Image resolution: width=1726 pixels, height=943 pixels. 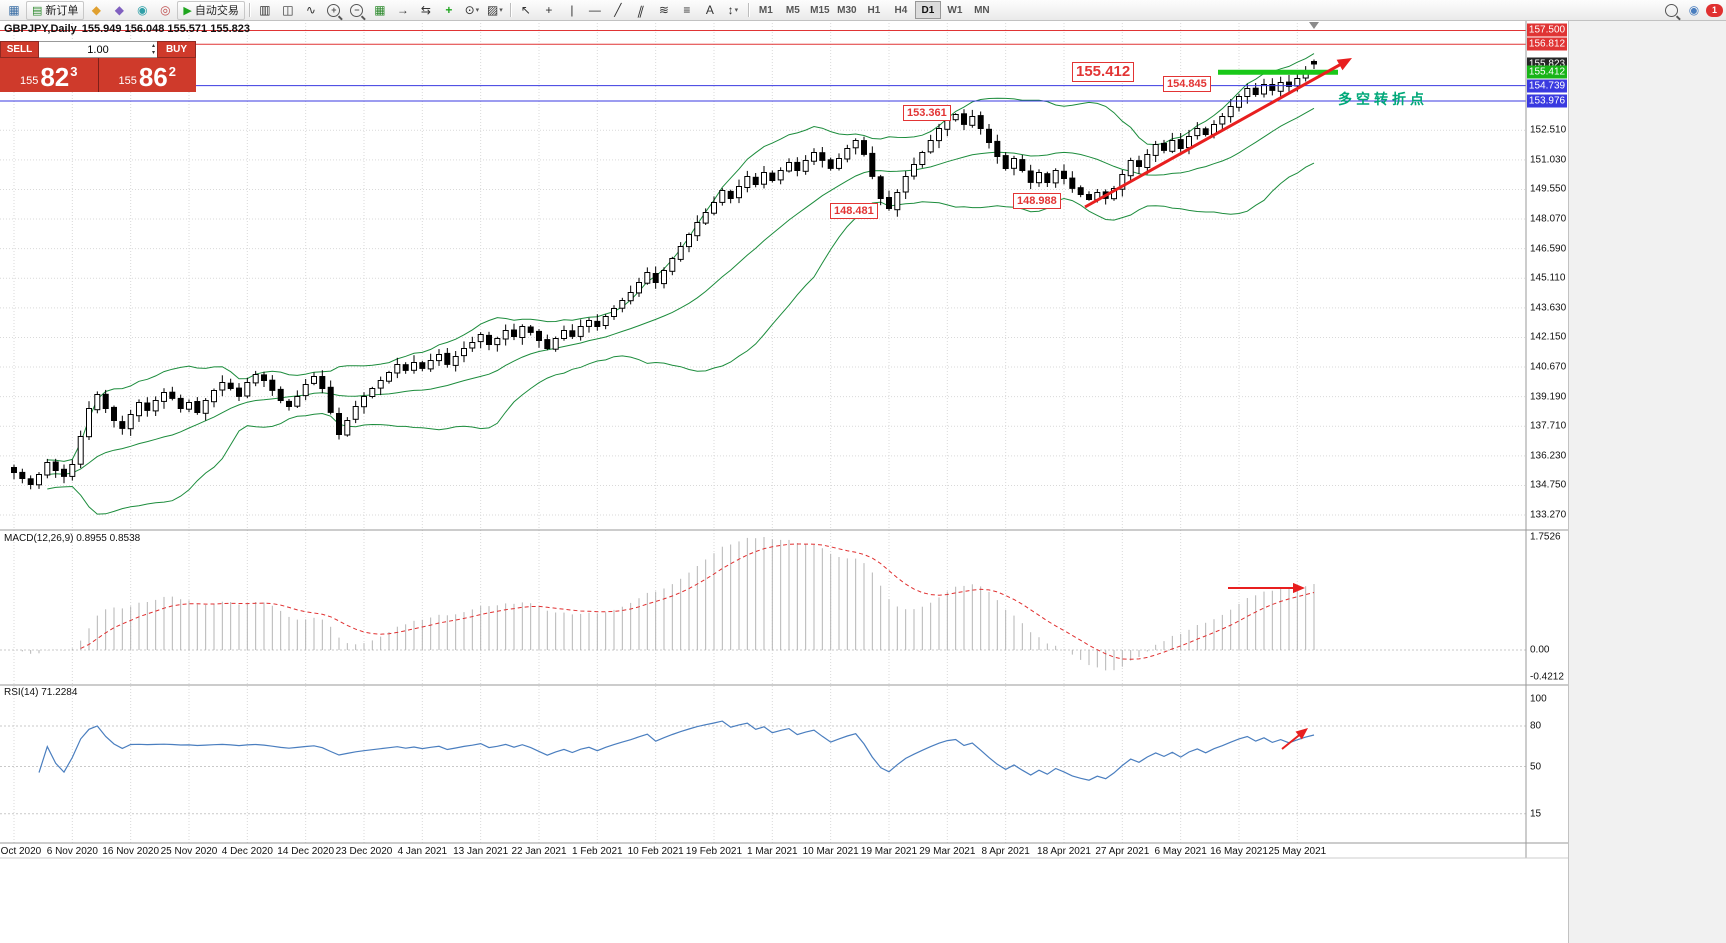 What do you see at coordinates (153, 53) in the screenshot?
I see `volume-down-button: ▾` at bounding box center [153, 53].